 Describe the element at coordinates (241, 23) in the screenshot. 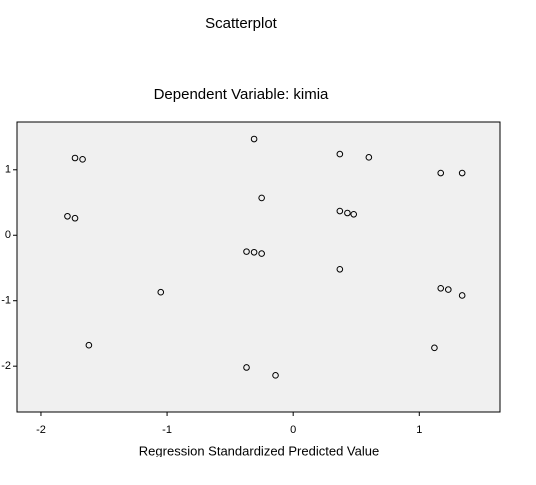

I see `chart-title: Scatterplot` at that location.